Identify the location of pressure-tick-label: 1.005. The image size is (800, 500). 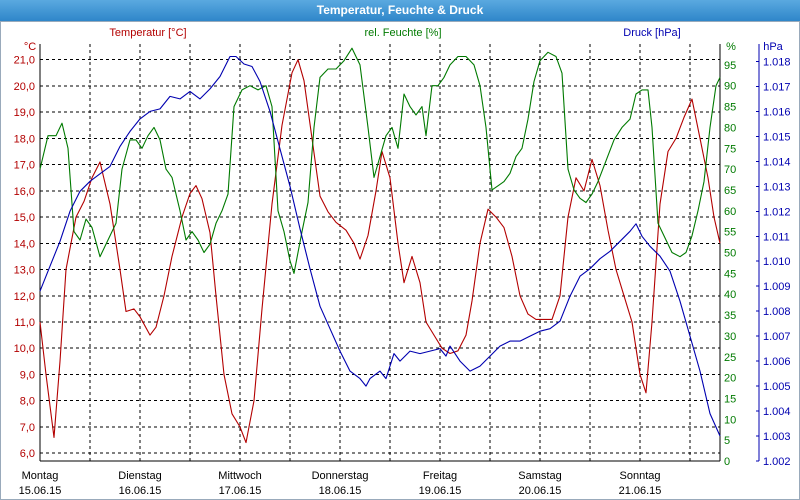
(777, 387).